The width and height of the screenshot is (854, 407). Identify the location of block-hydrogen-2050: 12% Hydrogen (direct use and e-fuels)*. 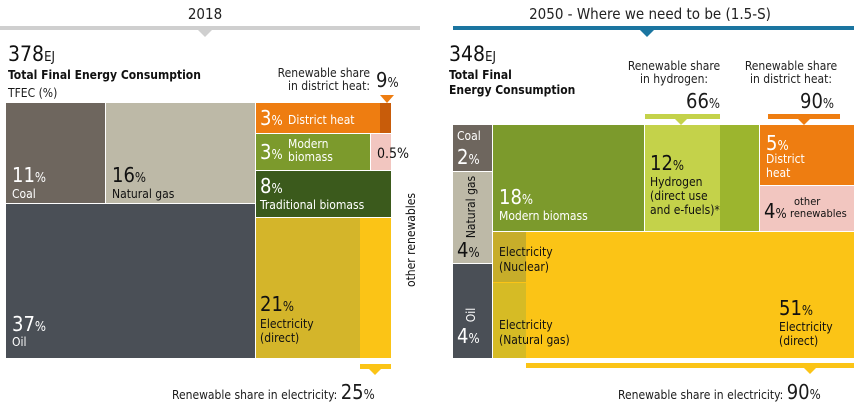
(682, 178).